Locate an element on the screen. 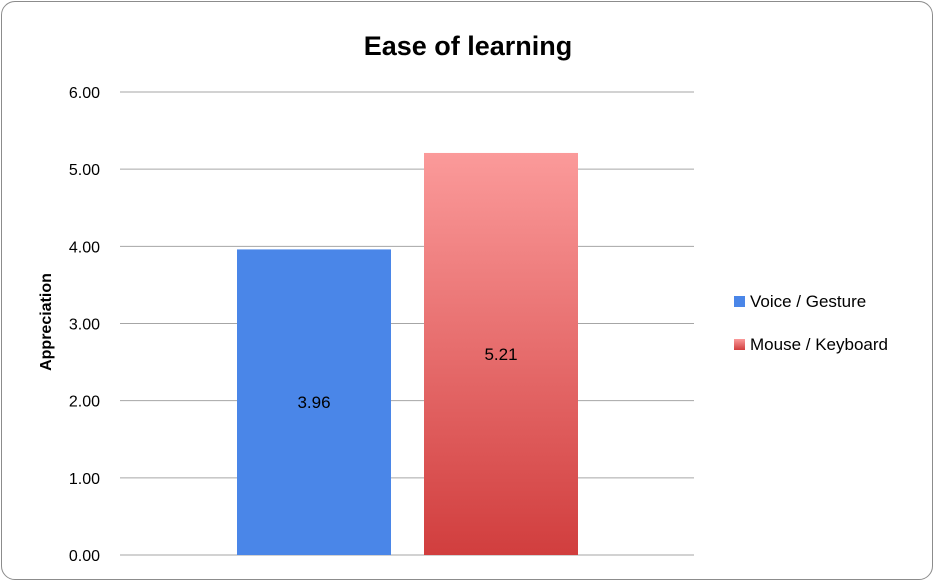 This screenshot has height=583, width=936. y-tick-label: 6.00 is located at coordinates (84, 93).